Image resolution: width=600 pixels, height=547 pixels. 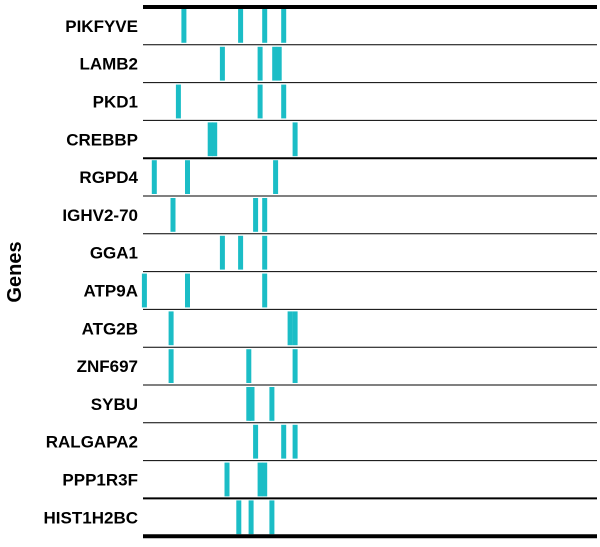 What do you see at coordinates (101, 26) in the screenshot?
I see `gene-label: PIKFYVE` at bounding box center [101, 26].